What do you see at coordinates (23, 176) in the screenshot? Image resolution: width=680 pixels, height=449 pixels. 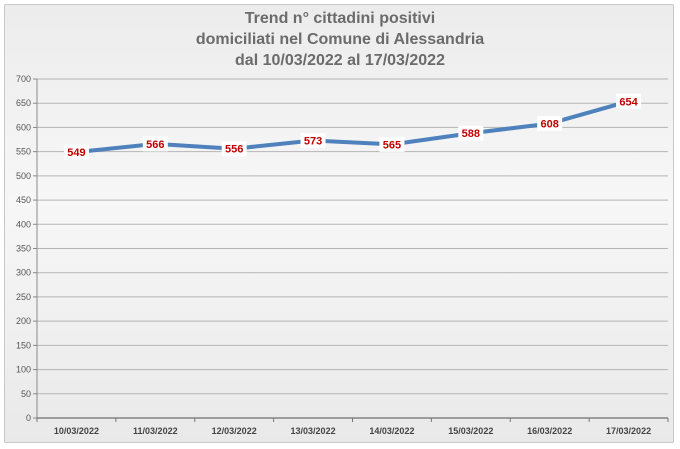 I see `y-tick-label: 500` at bounding box center [23, 176].